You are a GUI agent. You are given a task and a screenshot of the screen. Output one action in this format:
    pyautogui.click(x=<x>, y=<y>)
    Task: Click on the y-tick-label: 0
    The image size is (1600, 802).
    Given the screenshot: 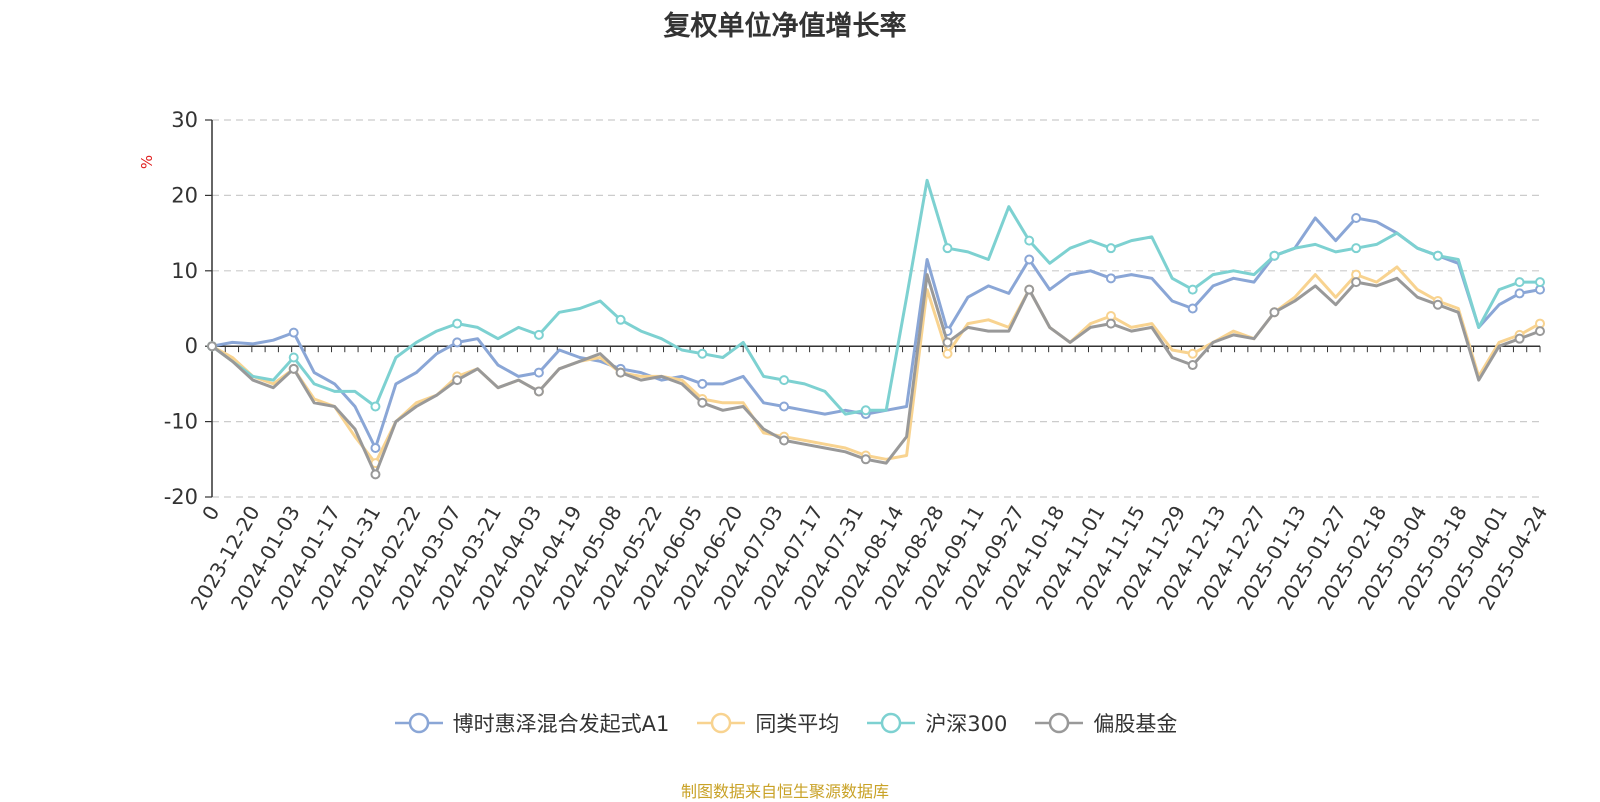 What is the action you would take?
    pyautogui.click(x=191, y=346)
    